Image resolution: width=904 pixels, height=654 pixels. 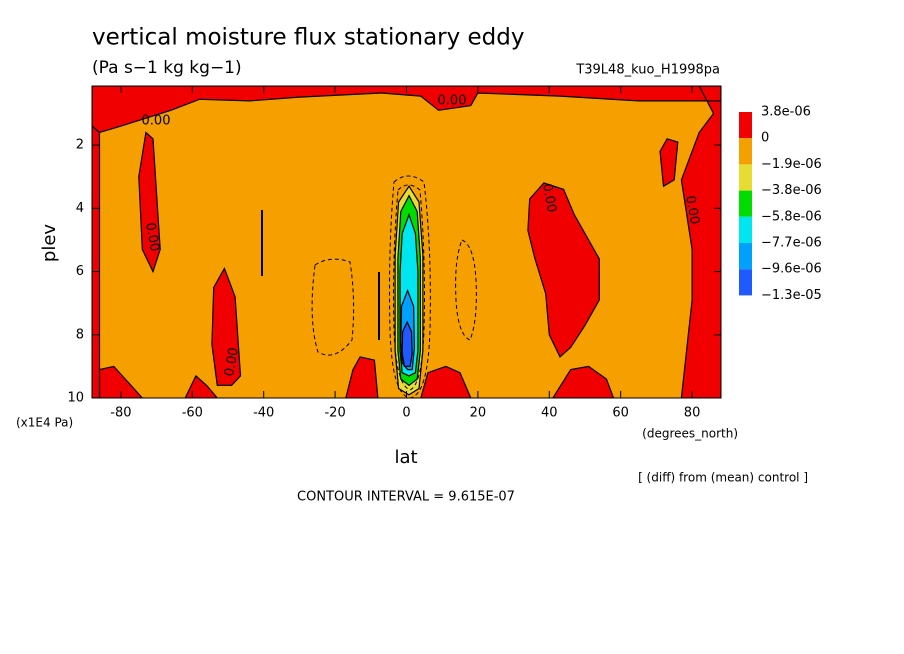 What do you see at coordinates (80, 271) in the screenshot?
I see `y-tick-label: 6` at bounding box center [80, 271].